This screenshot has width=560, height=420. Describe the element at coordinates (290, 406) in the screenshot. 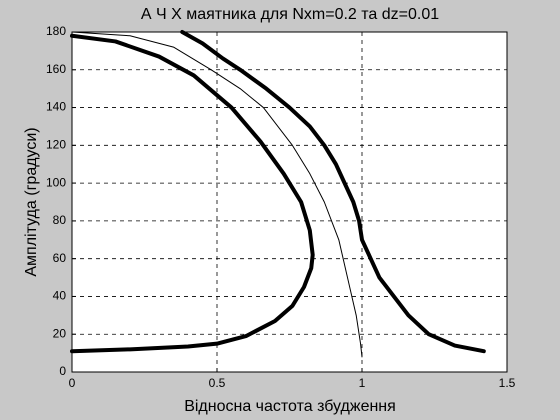

I see `x-axis-label: Відносна частота збудження` at that location.